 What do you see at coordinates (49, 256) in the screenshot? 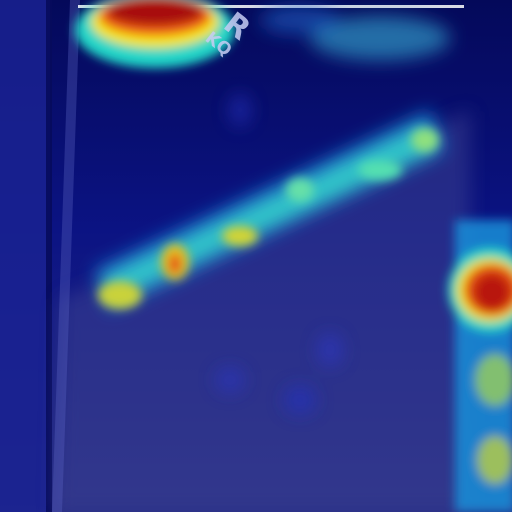
I see `left-panel-edge` at bounding box center [49, 256].